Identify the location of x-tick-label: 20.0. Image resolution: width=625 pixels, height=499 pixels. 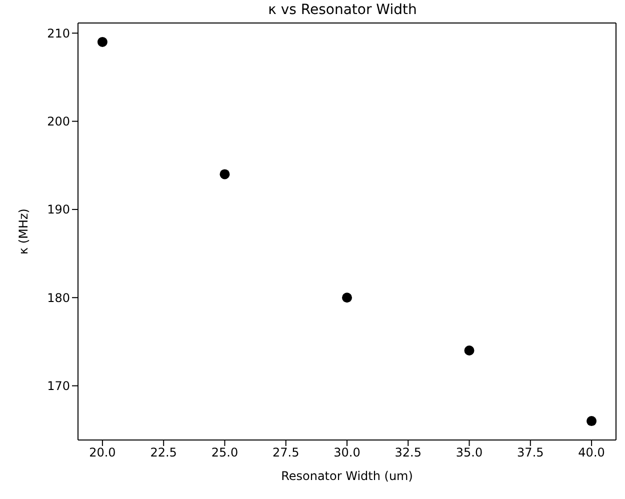
(102, 453).